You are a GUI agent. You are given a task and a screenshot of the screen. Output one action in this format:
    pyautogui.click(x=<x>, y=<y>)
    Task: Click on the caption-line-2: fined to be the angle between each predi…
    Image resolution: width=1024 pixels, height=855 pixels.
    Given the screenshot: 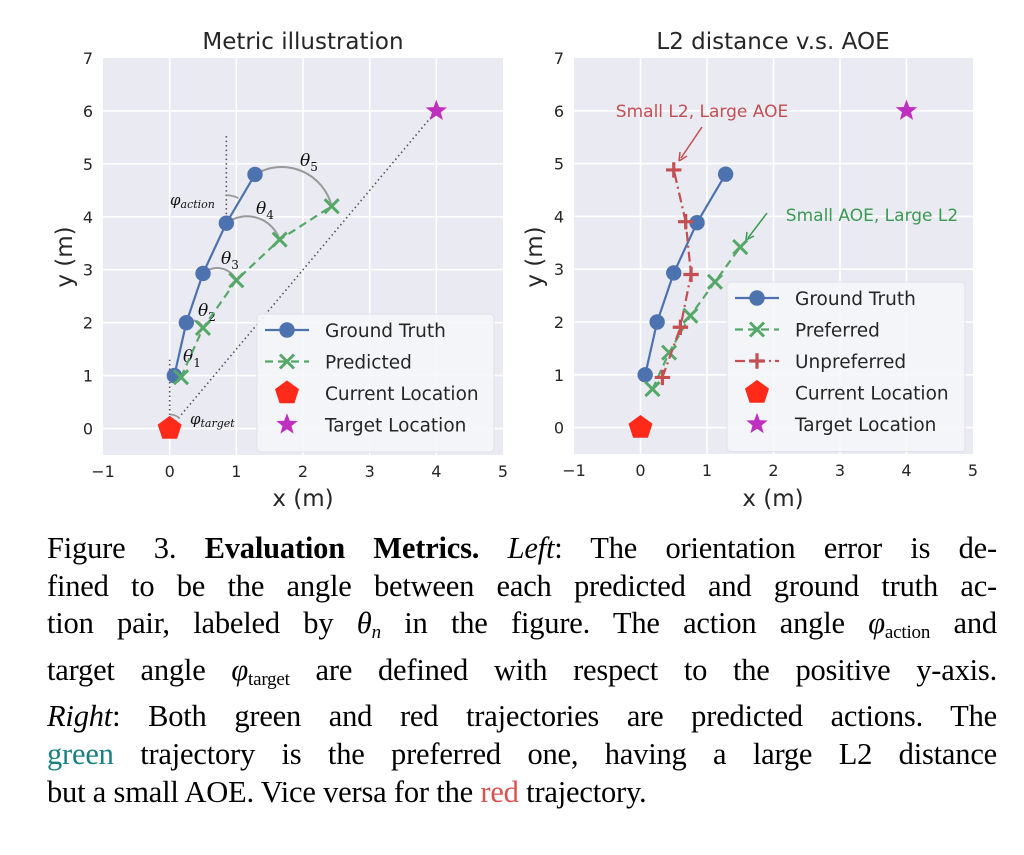 What is the action you would take?
    pyautogui.click(x=522, y=585)
    